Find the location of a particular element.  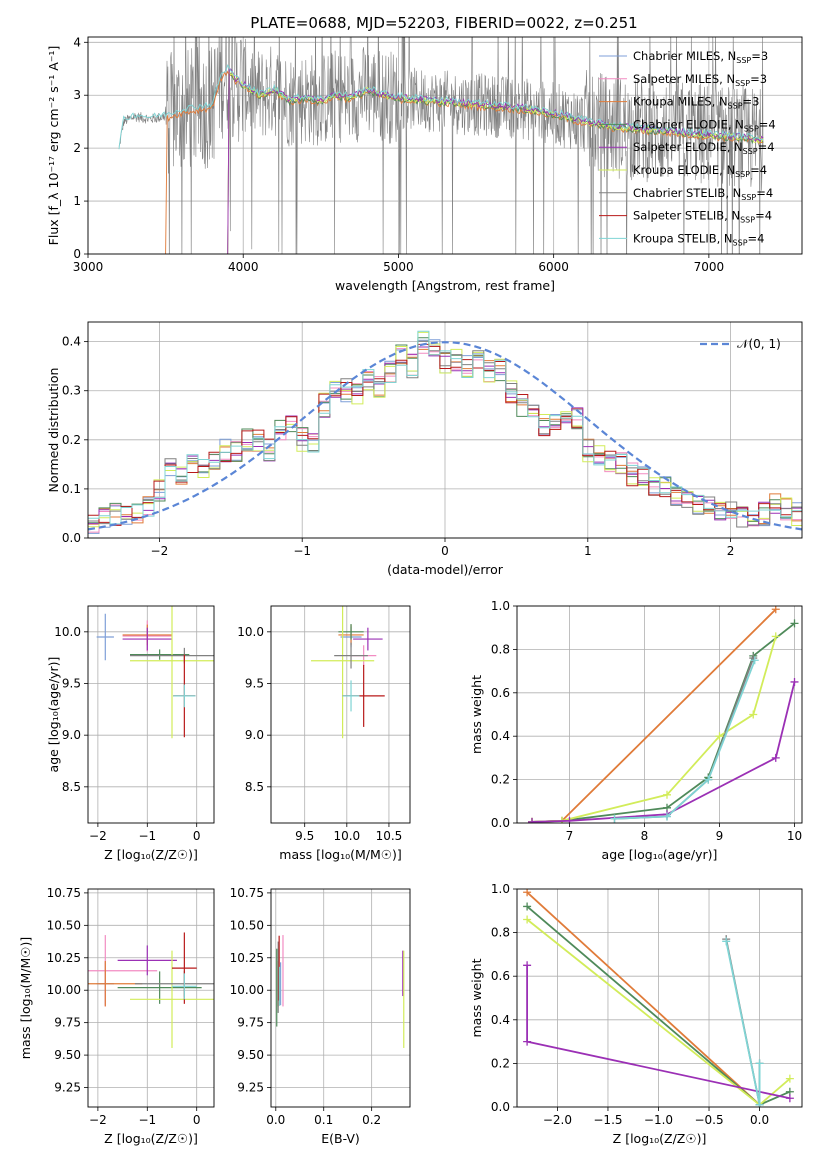

mass-weight-vs-Z-xtick-label: −1.0 is located at coordinates (658, 1120).